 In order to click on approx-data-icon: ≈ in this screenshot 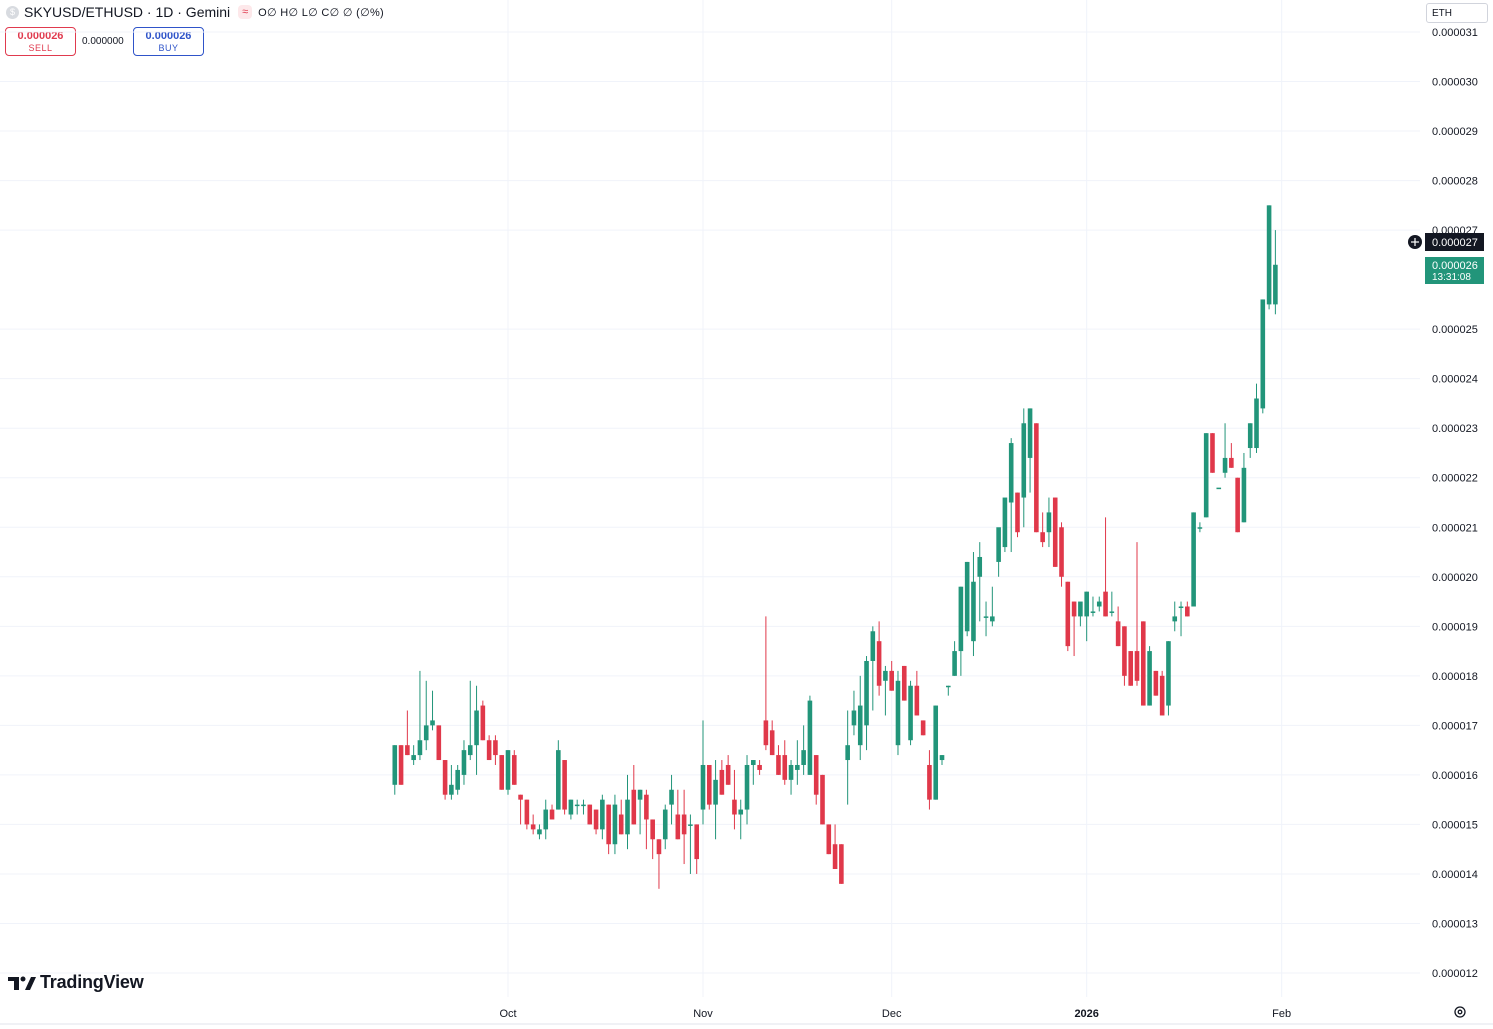, I will do `click(245, 12)`.